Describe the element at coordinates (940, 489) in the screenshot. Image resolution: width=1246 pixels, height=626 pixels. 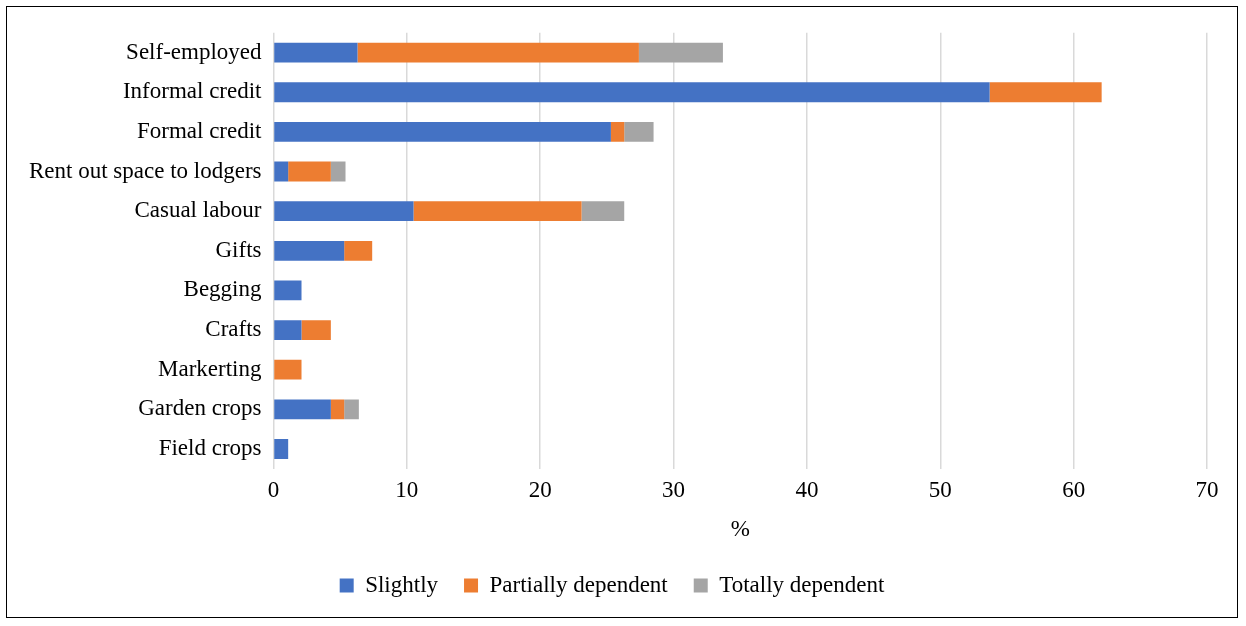
I see `x-tick-label: 50` at that location.